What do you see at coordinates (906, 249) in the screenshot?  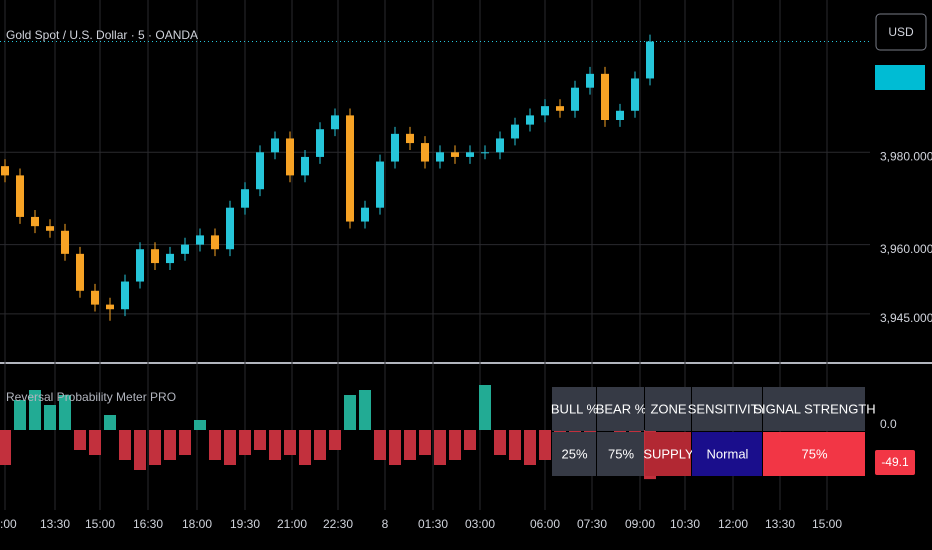 I see `price-tick-label: 3,960.000` at bounding box center [906, 249].